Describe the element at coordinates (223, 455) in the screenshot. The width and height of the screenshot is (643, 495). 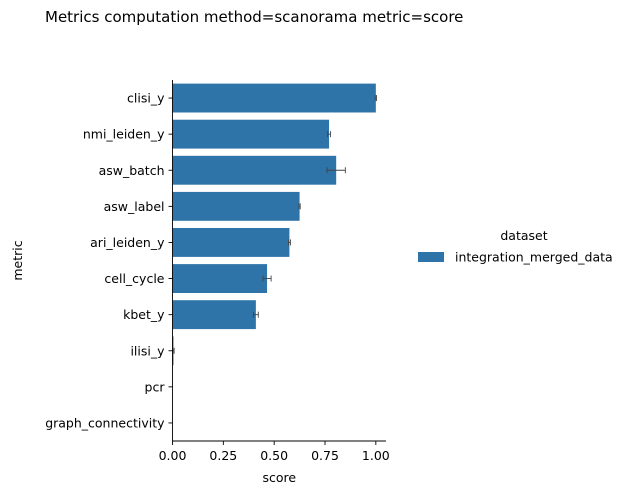
I see `x-tick-label: 0.25` at that location.